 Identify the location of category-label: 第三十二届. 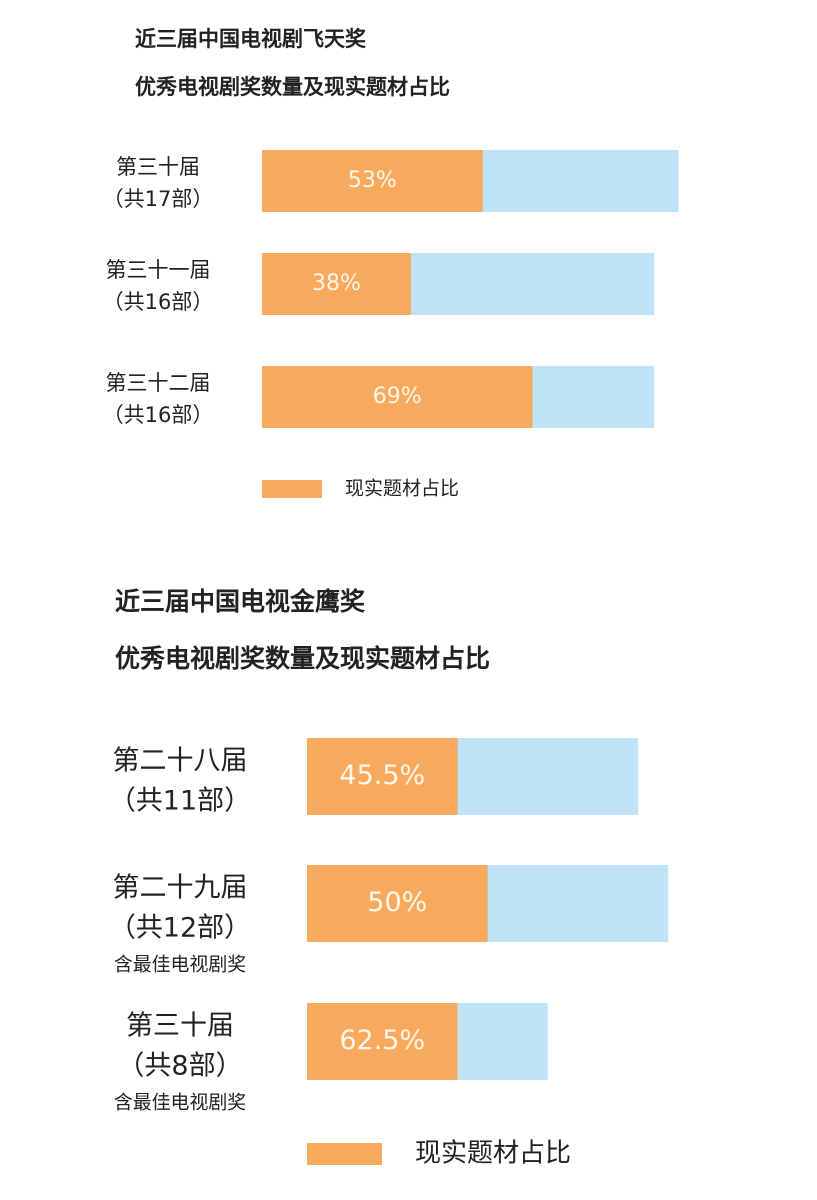
(158, 383).